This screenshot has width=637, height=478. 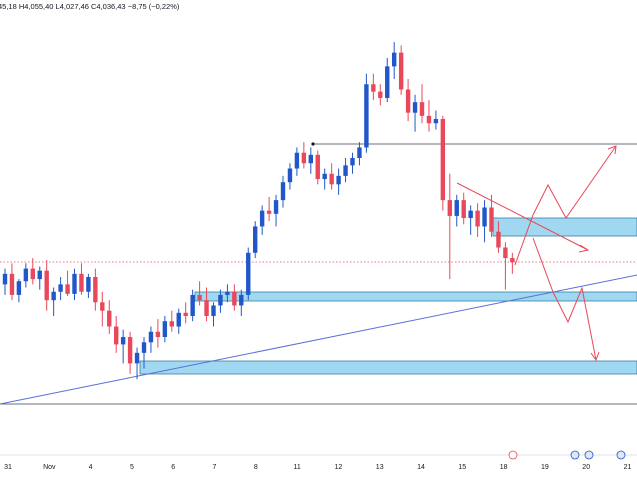 What do you see at coordinates (339, 467) in the screenshot?
I see `x-tick-label: 12` at bounding box center [339, 467].